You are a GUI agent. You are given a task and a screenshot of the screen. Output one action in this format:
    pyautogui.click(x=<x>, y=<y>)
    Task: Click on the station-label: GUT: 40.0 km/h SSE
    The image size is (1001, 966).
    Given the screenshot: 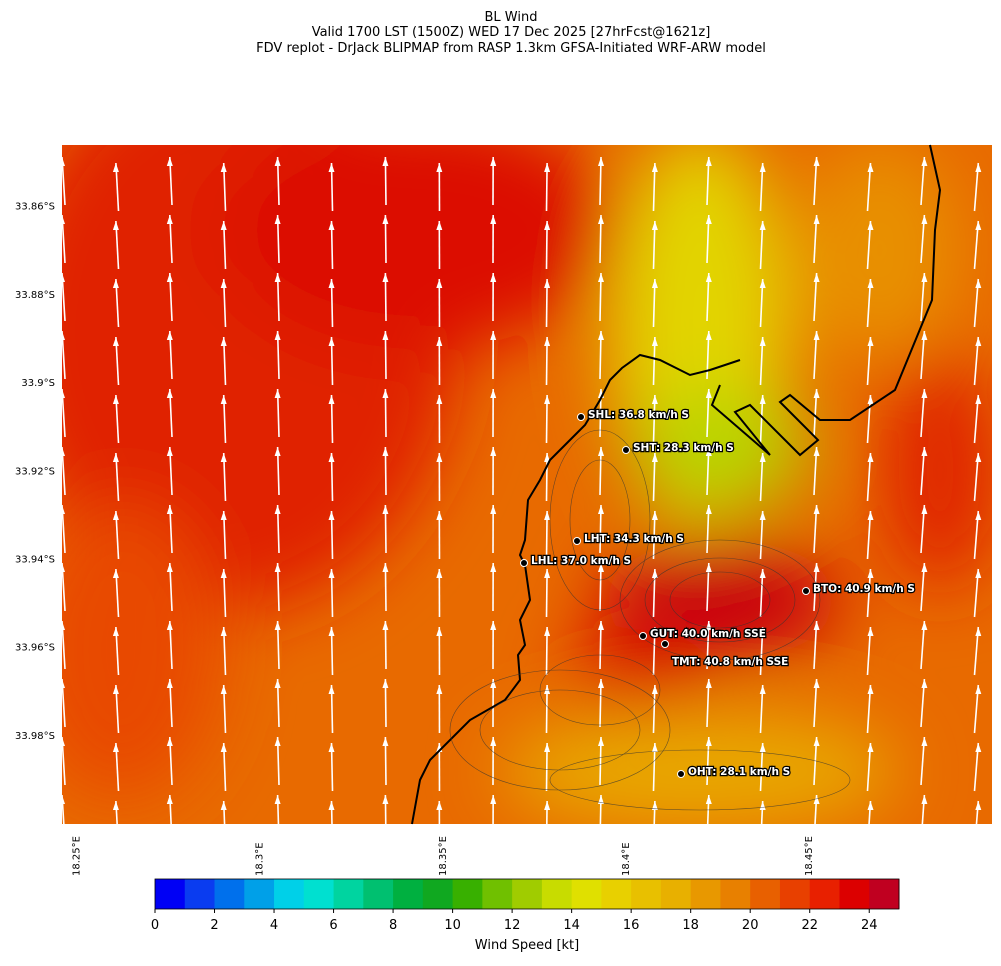 What is the action you would take?
    pyautogui.click(x=708, y=634)
    